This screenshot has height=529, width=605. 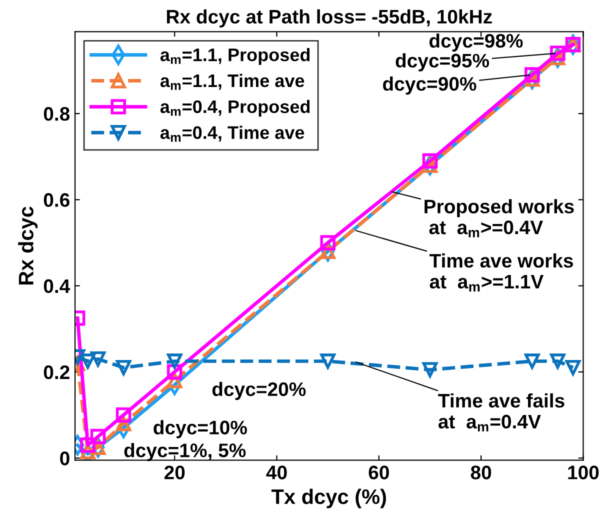 I want to click on annotation: dcyc=10%, so click(x=200, y=429).